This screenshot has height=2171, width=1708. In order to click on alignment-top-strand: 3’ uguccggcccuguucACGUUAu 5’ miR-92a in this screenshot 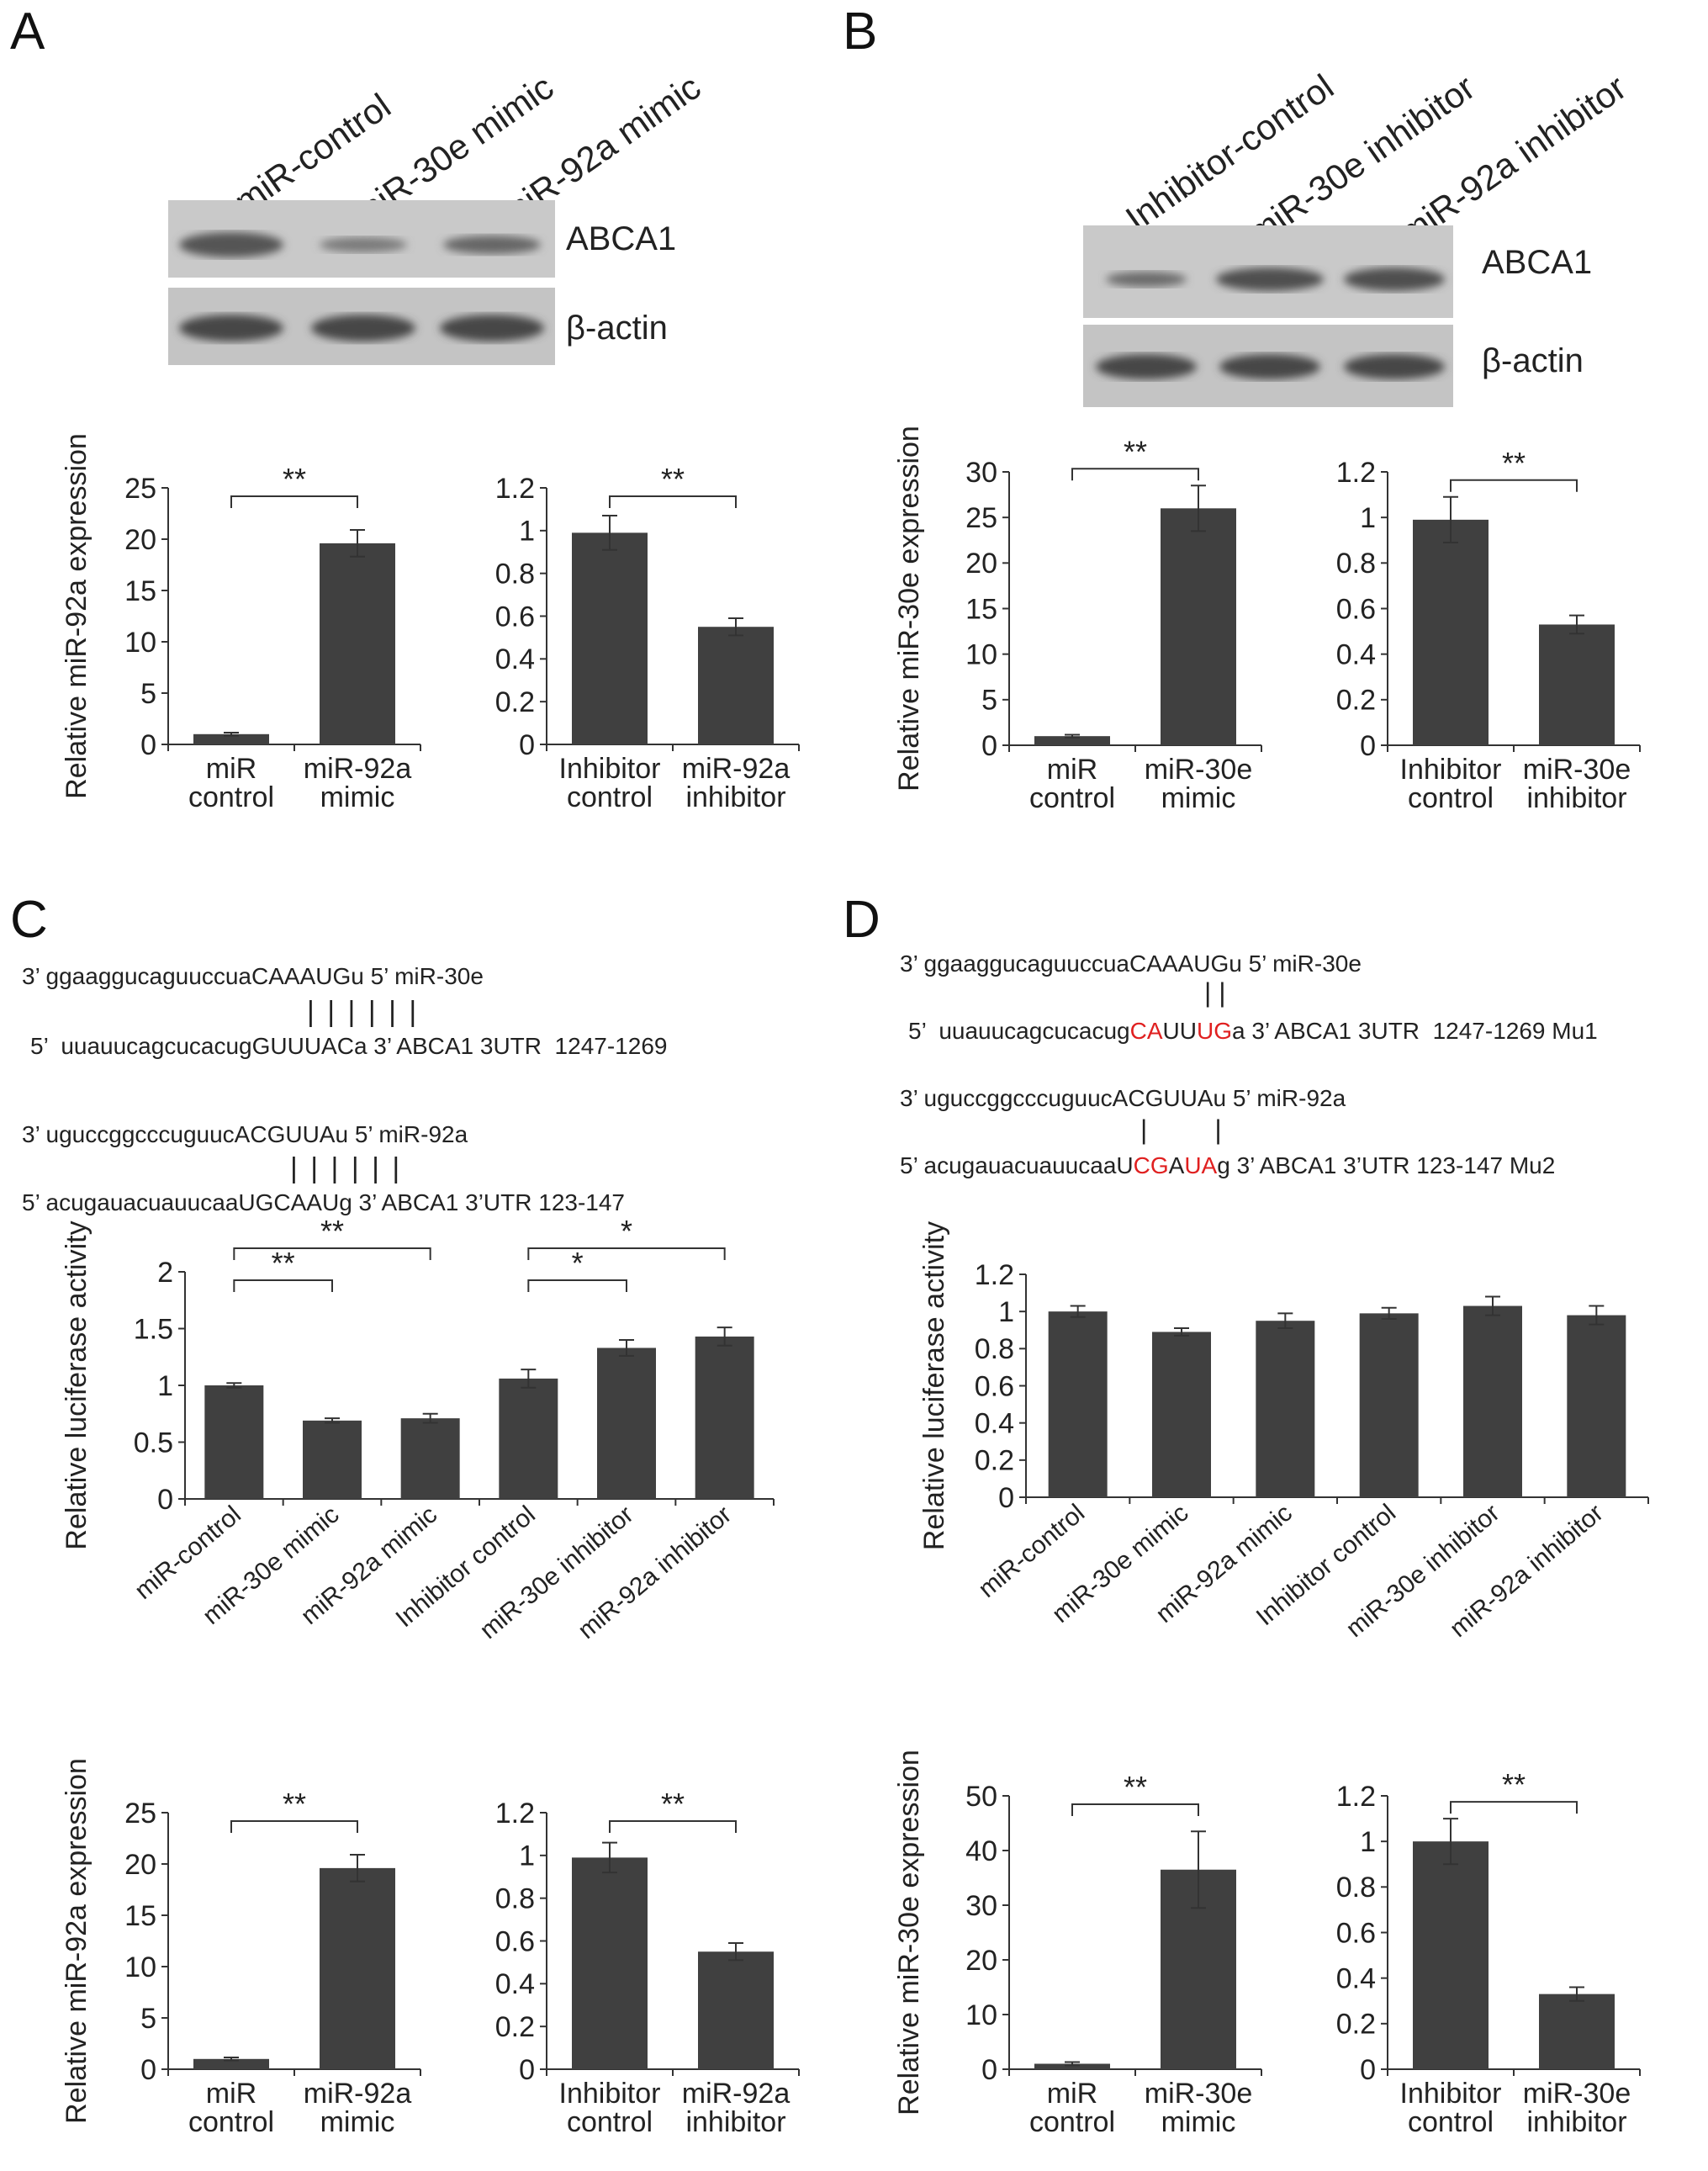, I will do `click(245, 1134)`.